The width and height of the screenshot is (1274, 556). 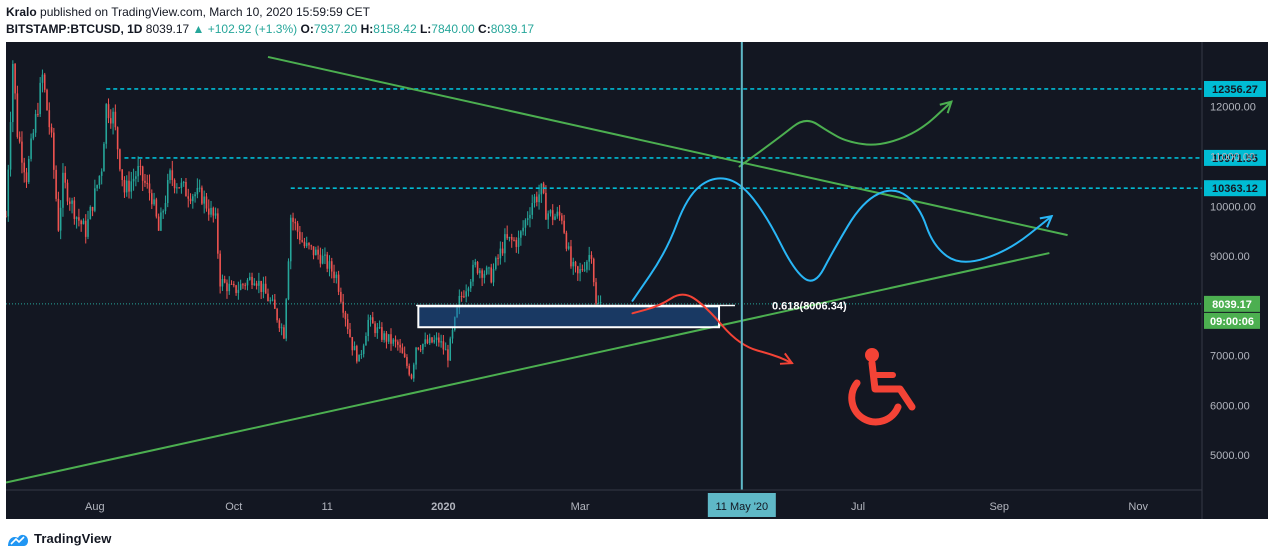 What do you see at coordinates (73, 538) in the screenshot?
I see `tradingview-brand: TradingView` at bounding box center [73, 538].